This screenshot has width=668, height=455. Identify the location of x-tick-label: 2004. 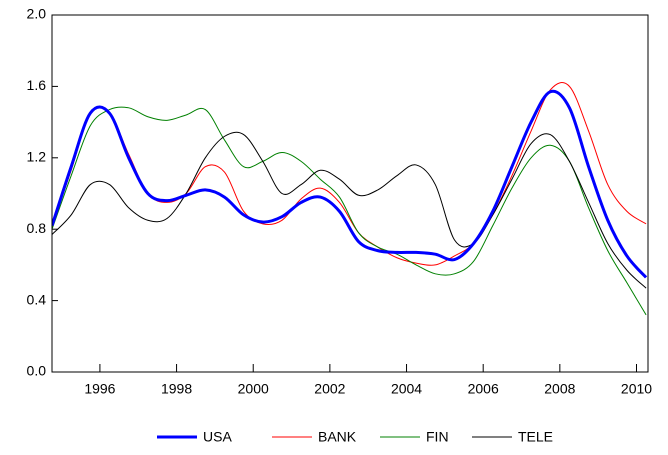
(406, 389).